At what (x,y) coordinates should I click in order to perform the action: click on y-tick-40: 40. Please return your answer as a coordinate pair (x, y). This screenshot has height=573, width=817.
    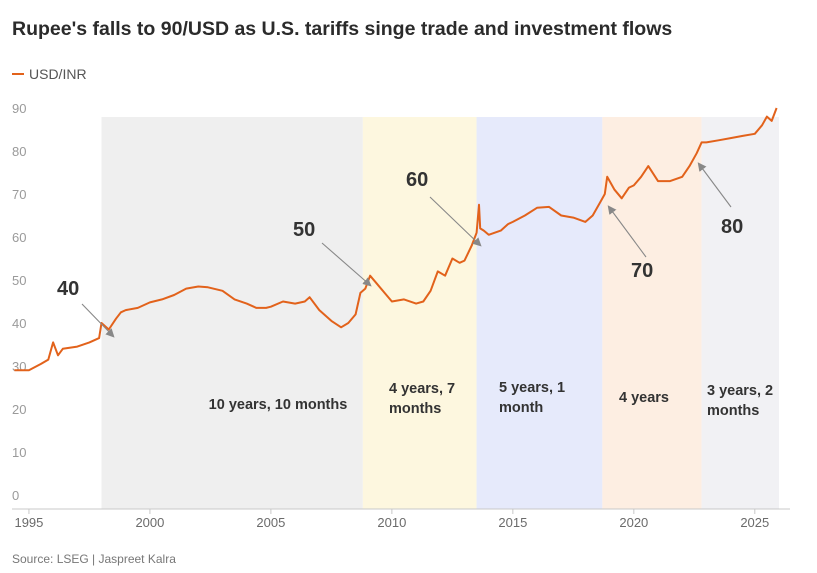
    Looking at the image, I should click on (19, 323).